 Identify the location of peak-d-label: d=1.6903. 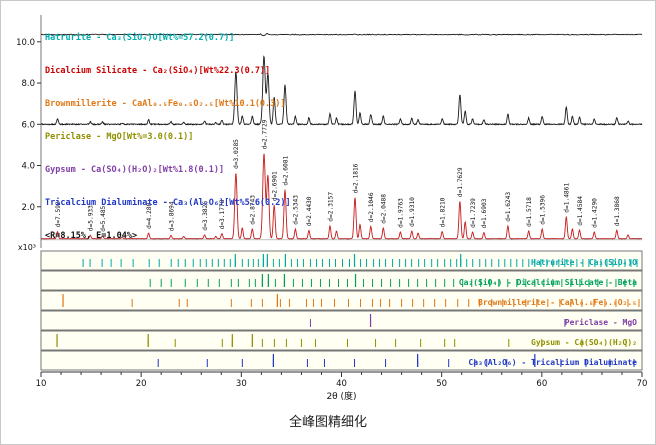
(484, 213).